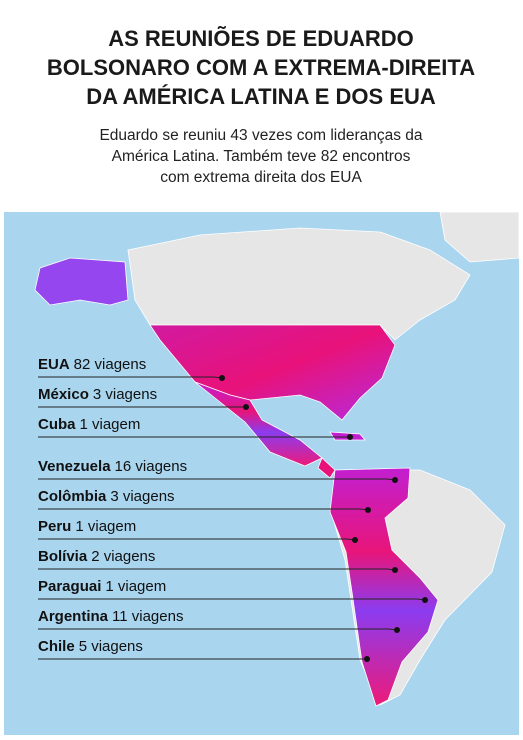 This screenshot has height=740, width=523. What do you see at coordinates (261, 156) in the screenshot?
I see `subtitle-line: América Latina. Também teve 82 encontros` at bounding box center [261, 156].